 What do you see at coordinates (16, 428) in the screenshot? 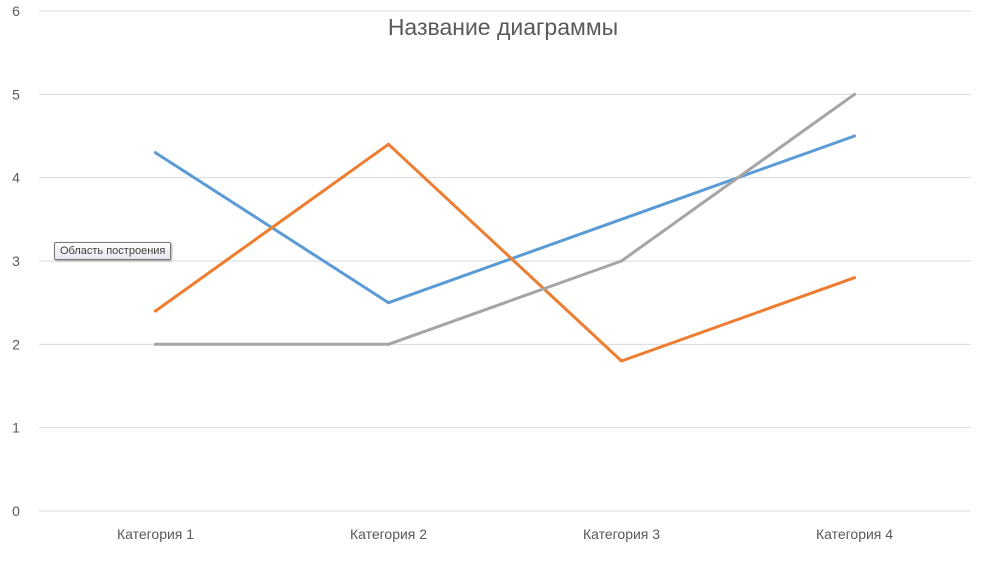
I see `y-tick-label: 1` at bounding box center [16, 428].